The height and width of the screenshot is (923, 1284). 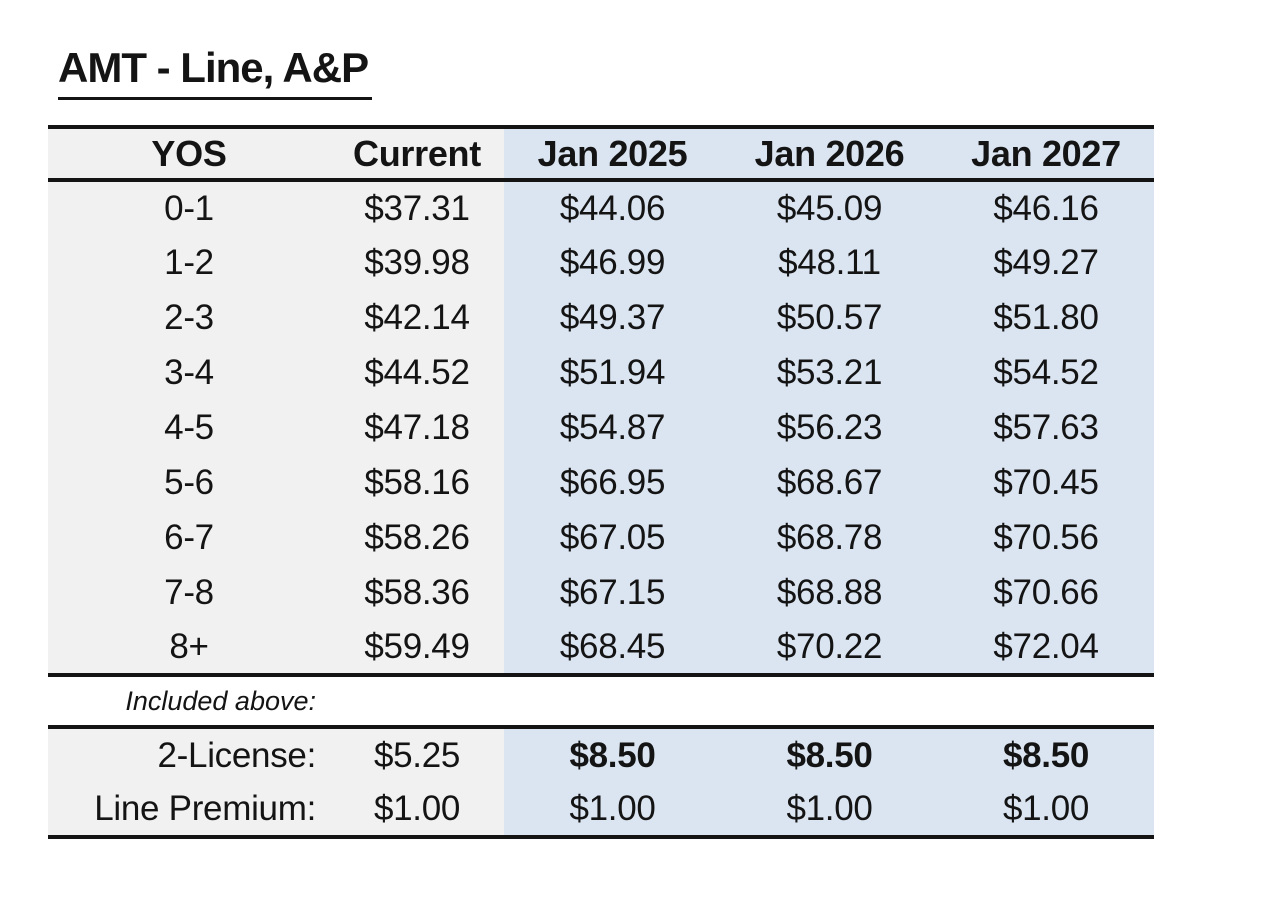 I want to click on header-current: Current, so click(x=417, y=153).